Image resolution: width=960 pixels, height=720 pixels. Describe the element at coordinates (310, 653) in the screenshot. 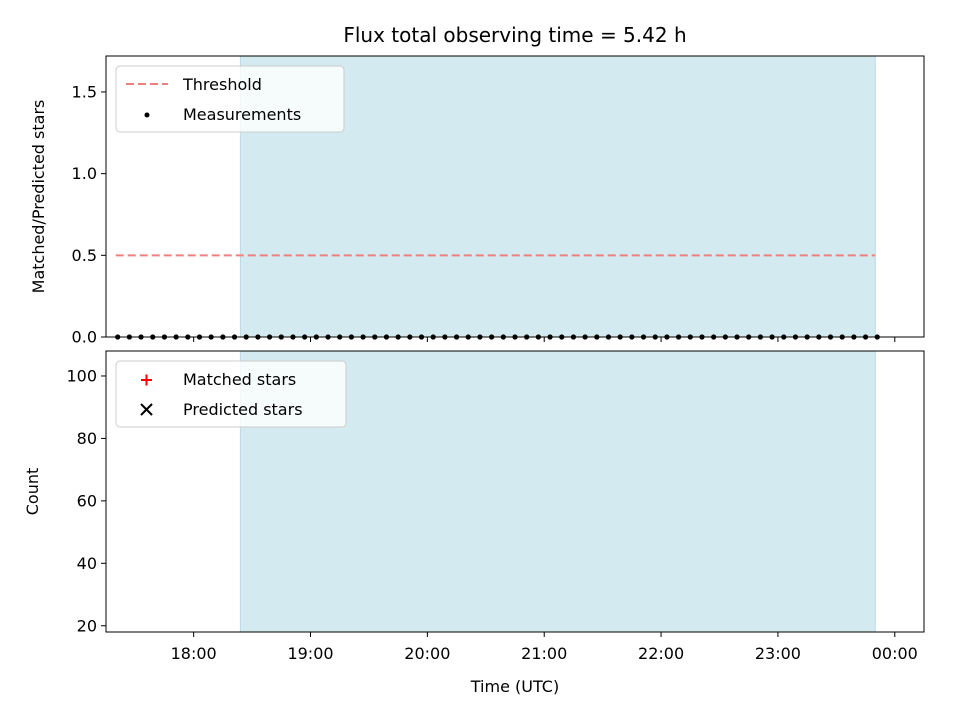

I see `count-x-tick-label: 19:00` at that location.